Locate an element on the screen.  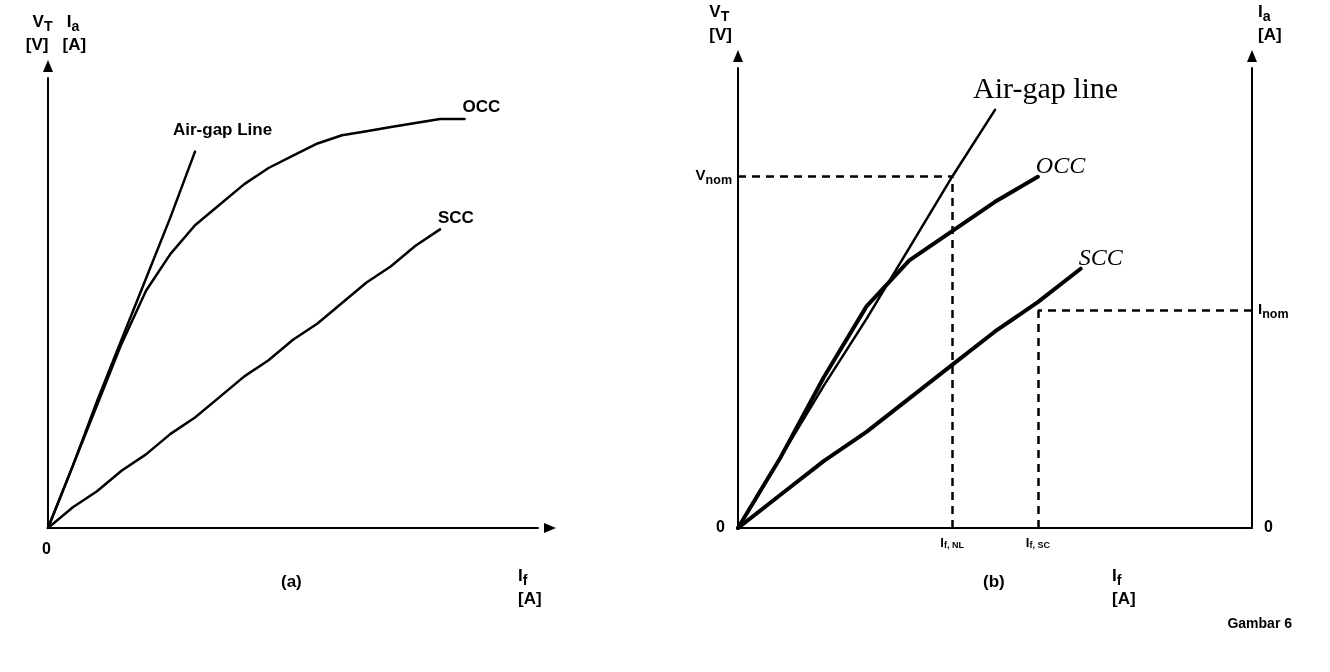
y-axis-title: V$_{T}$ I$_{a}$ [V] [A] is located at coordinates (56, 32).